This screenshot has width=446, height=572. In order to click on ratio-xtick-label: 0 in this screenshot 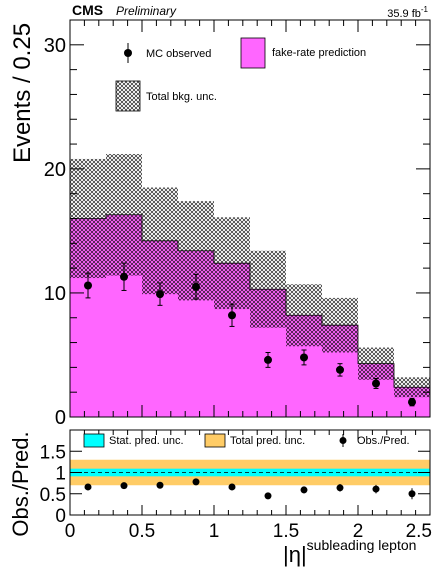, I will do `click(70, 531)`.